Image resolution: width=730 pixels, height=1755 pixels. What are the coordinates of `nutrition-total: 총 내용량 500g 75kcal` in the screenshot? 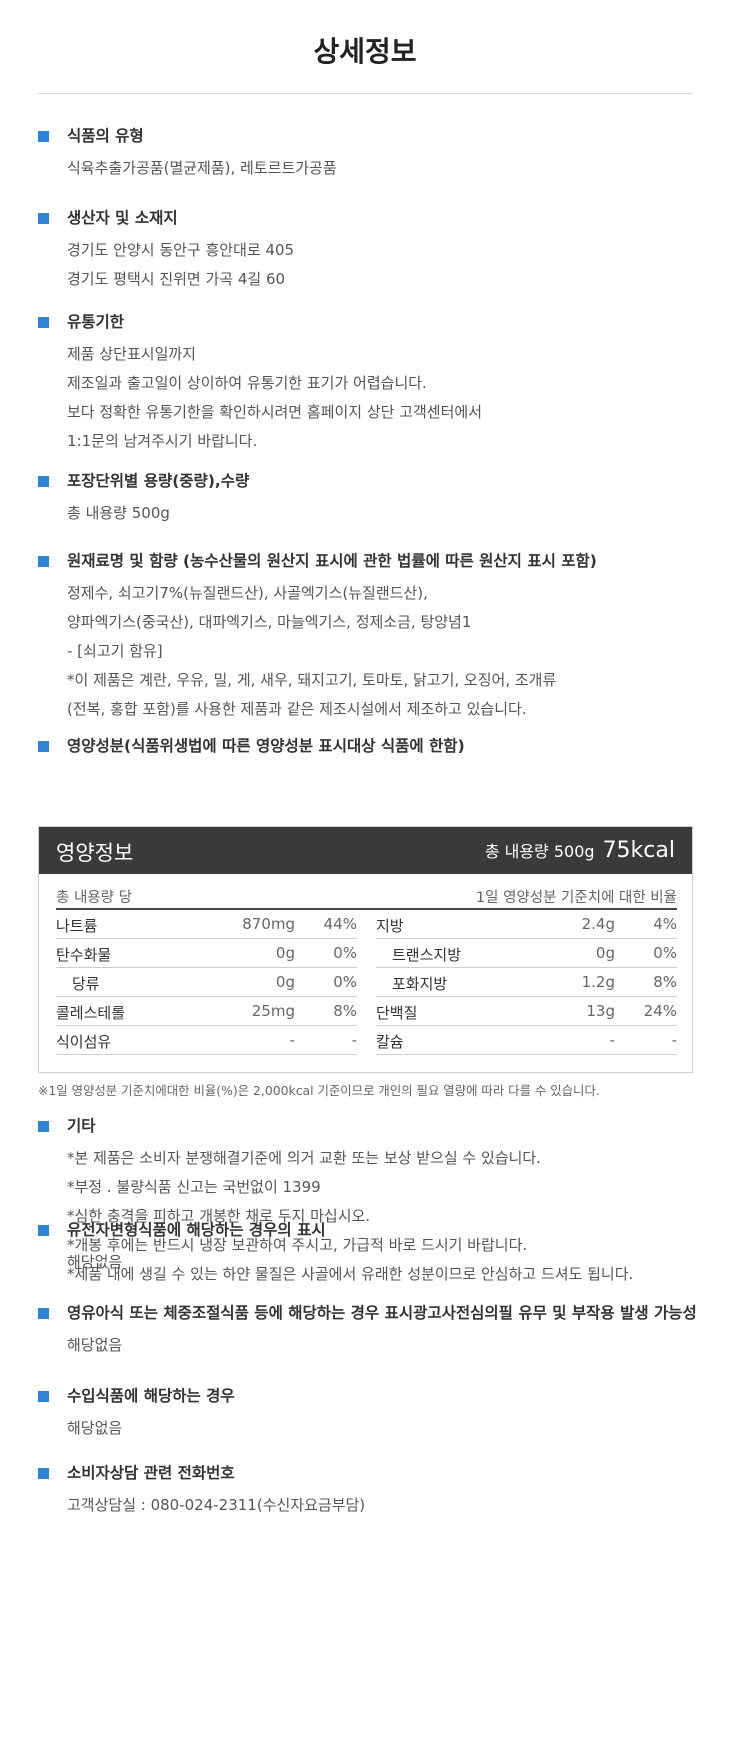 It's located at (580, 850).